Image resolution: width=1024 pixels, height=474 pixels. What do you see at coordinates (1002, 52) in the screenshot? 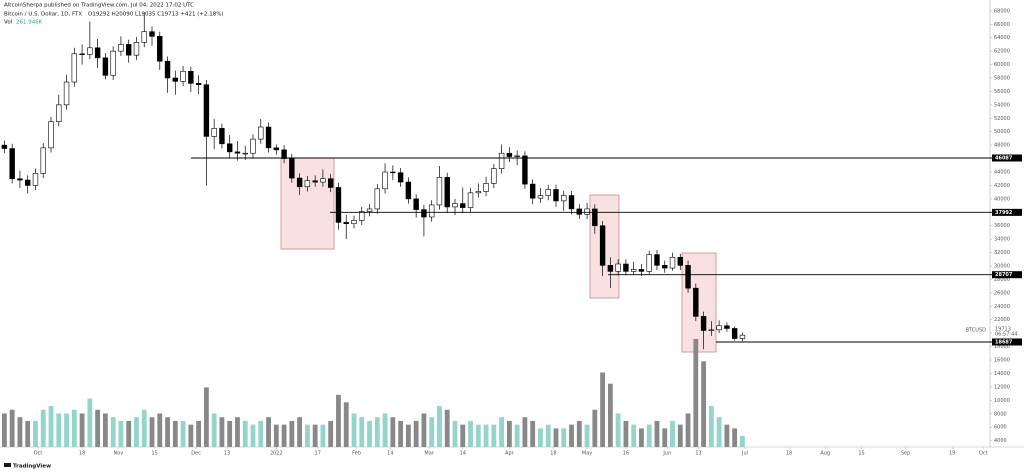
I see `y-tick-label: 62000` at bounding box center [1002, 52].